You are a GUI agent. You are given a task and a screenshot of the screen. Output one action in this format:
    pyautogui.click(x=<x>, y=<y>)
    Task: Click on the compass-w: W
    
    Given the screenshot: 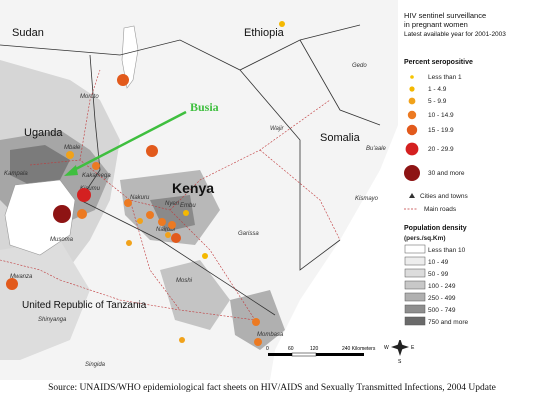 What is the action you would take?
    pyautogui.click(x=386, y=348)
    